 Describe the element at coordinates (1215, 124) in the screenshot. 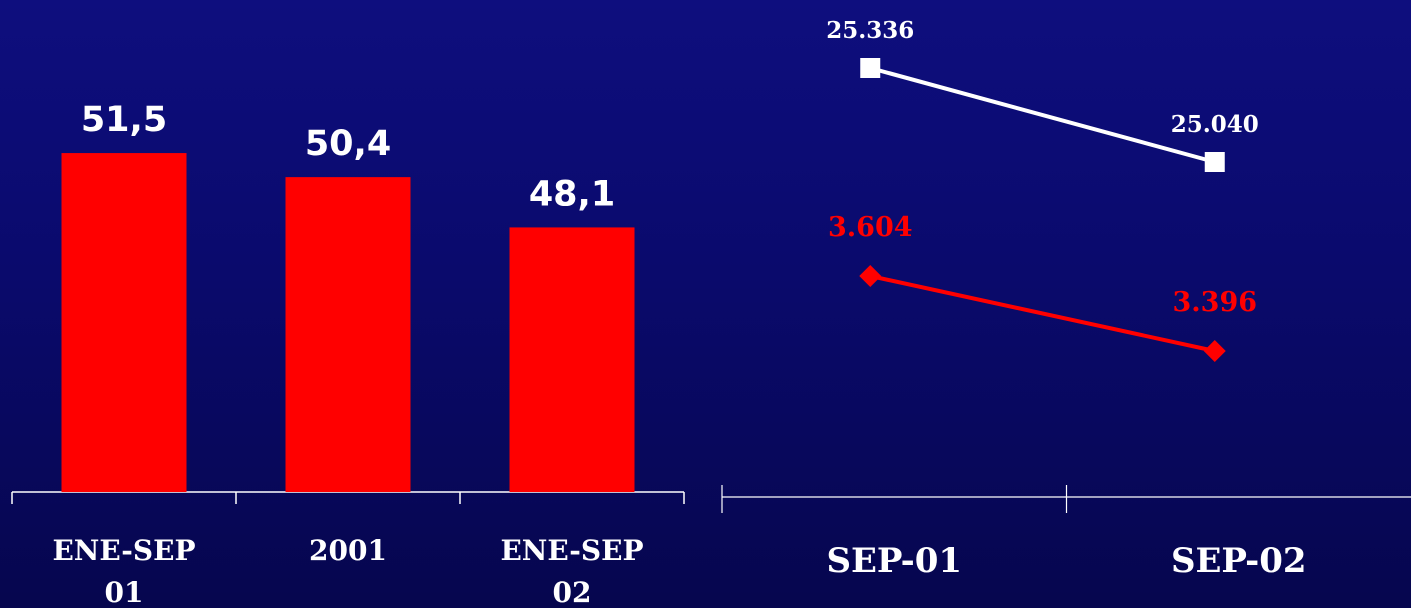

I see `line-value-label: 25.040` at that location.